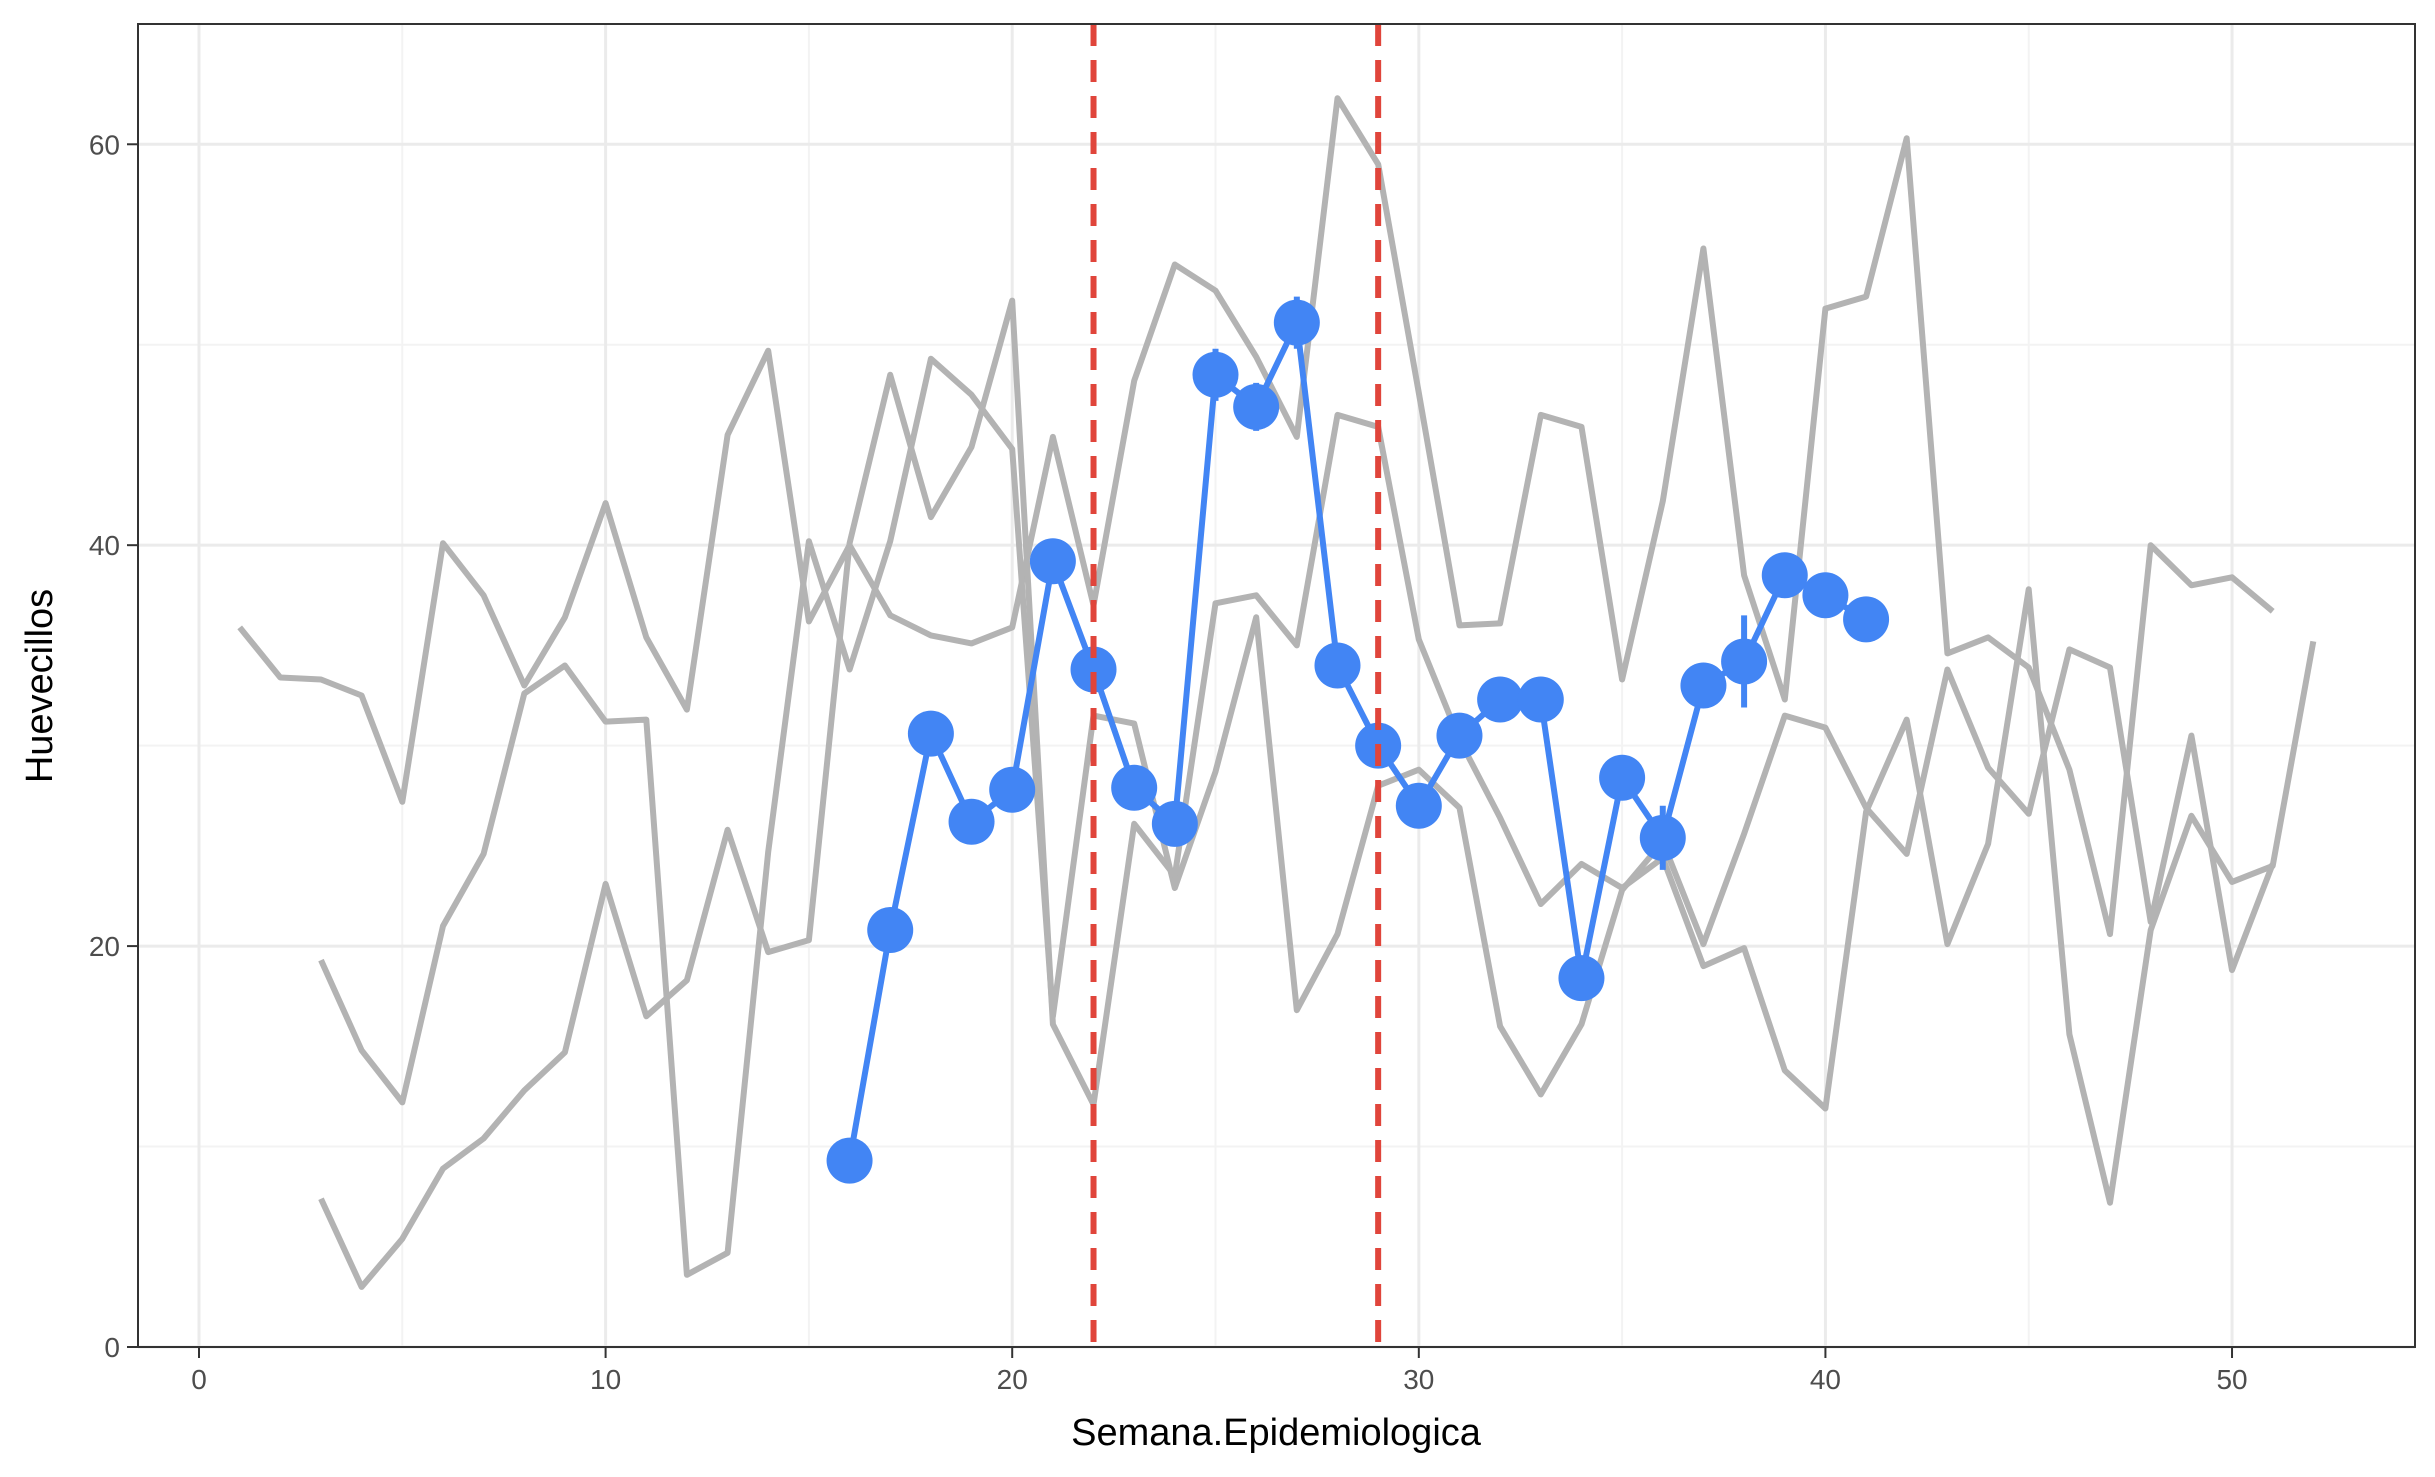 Image resolution: width=2435 pixels, height=1477 pixels. Describe the element at coordinates (113, 746) in the screenshot. I see `y-axis: 0 20 40 60` at that location.